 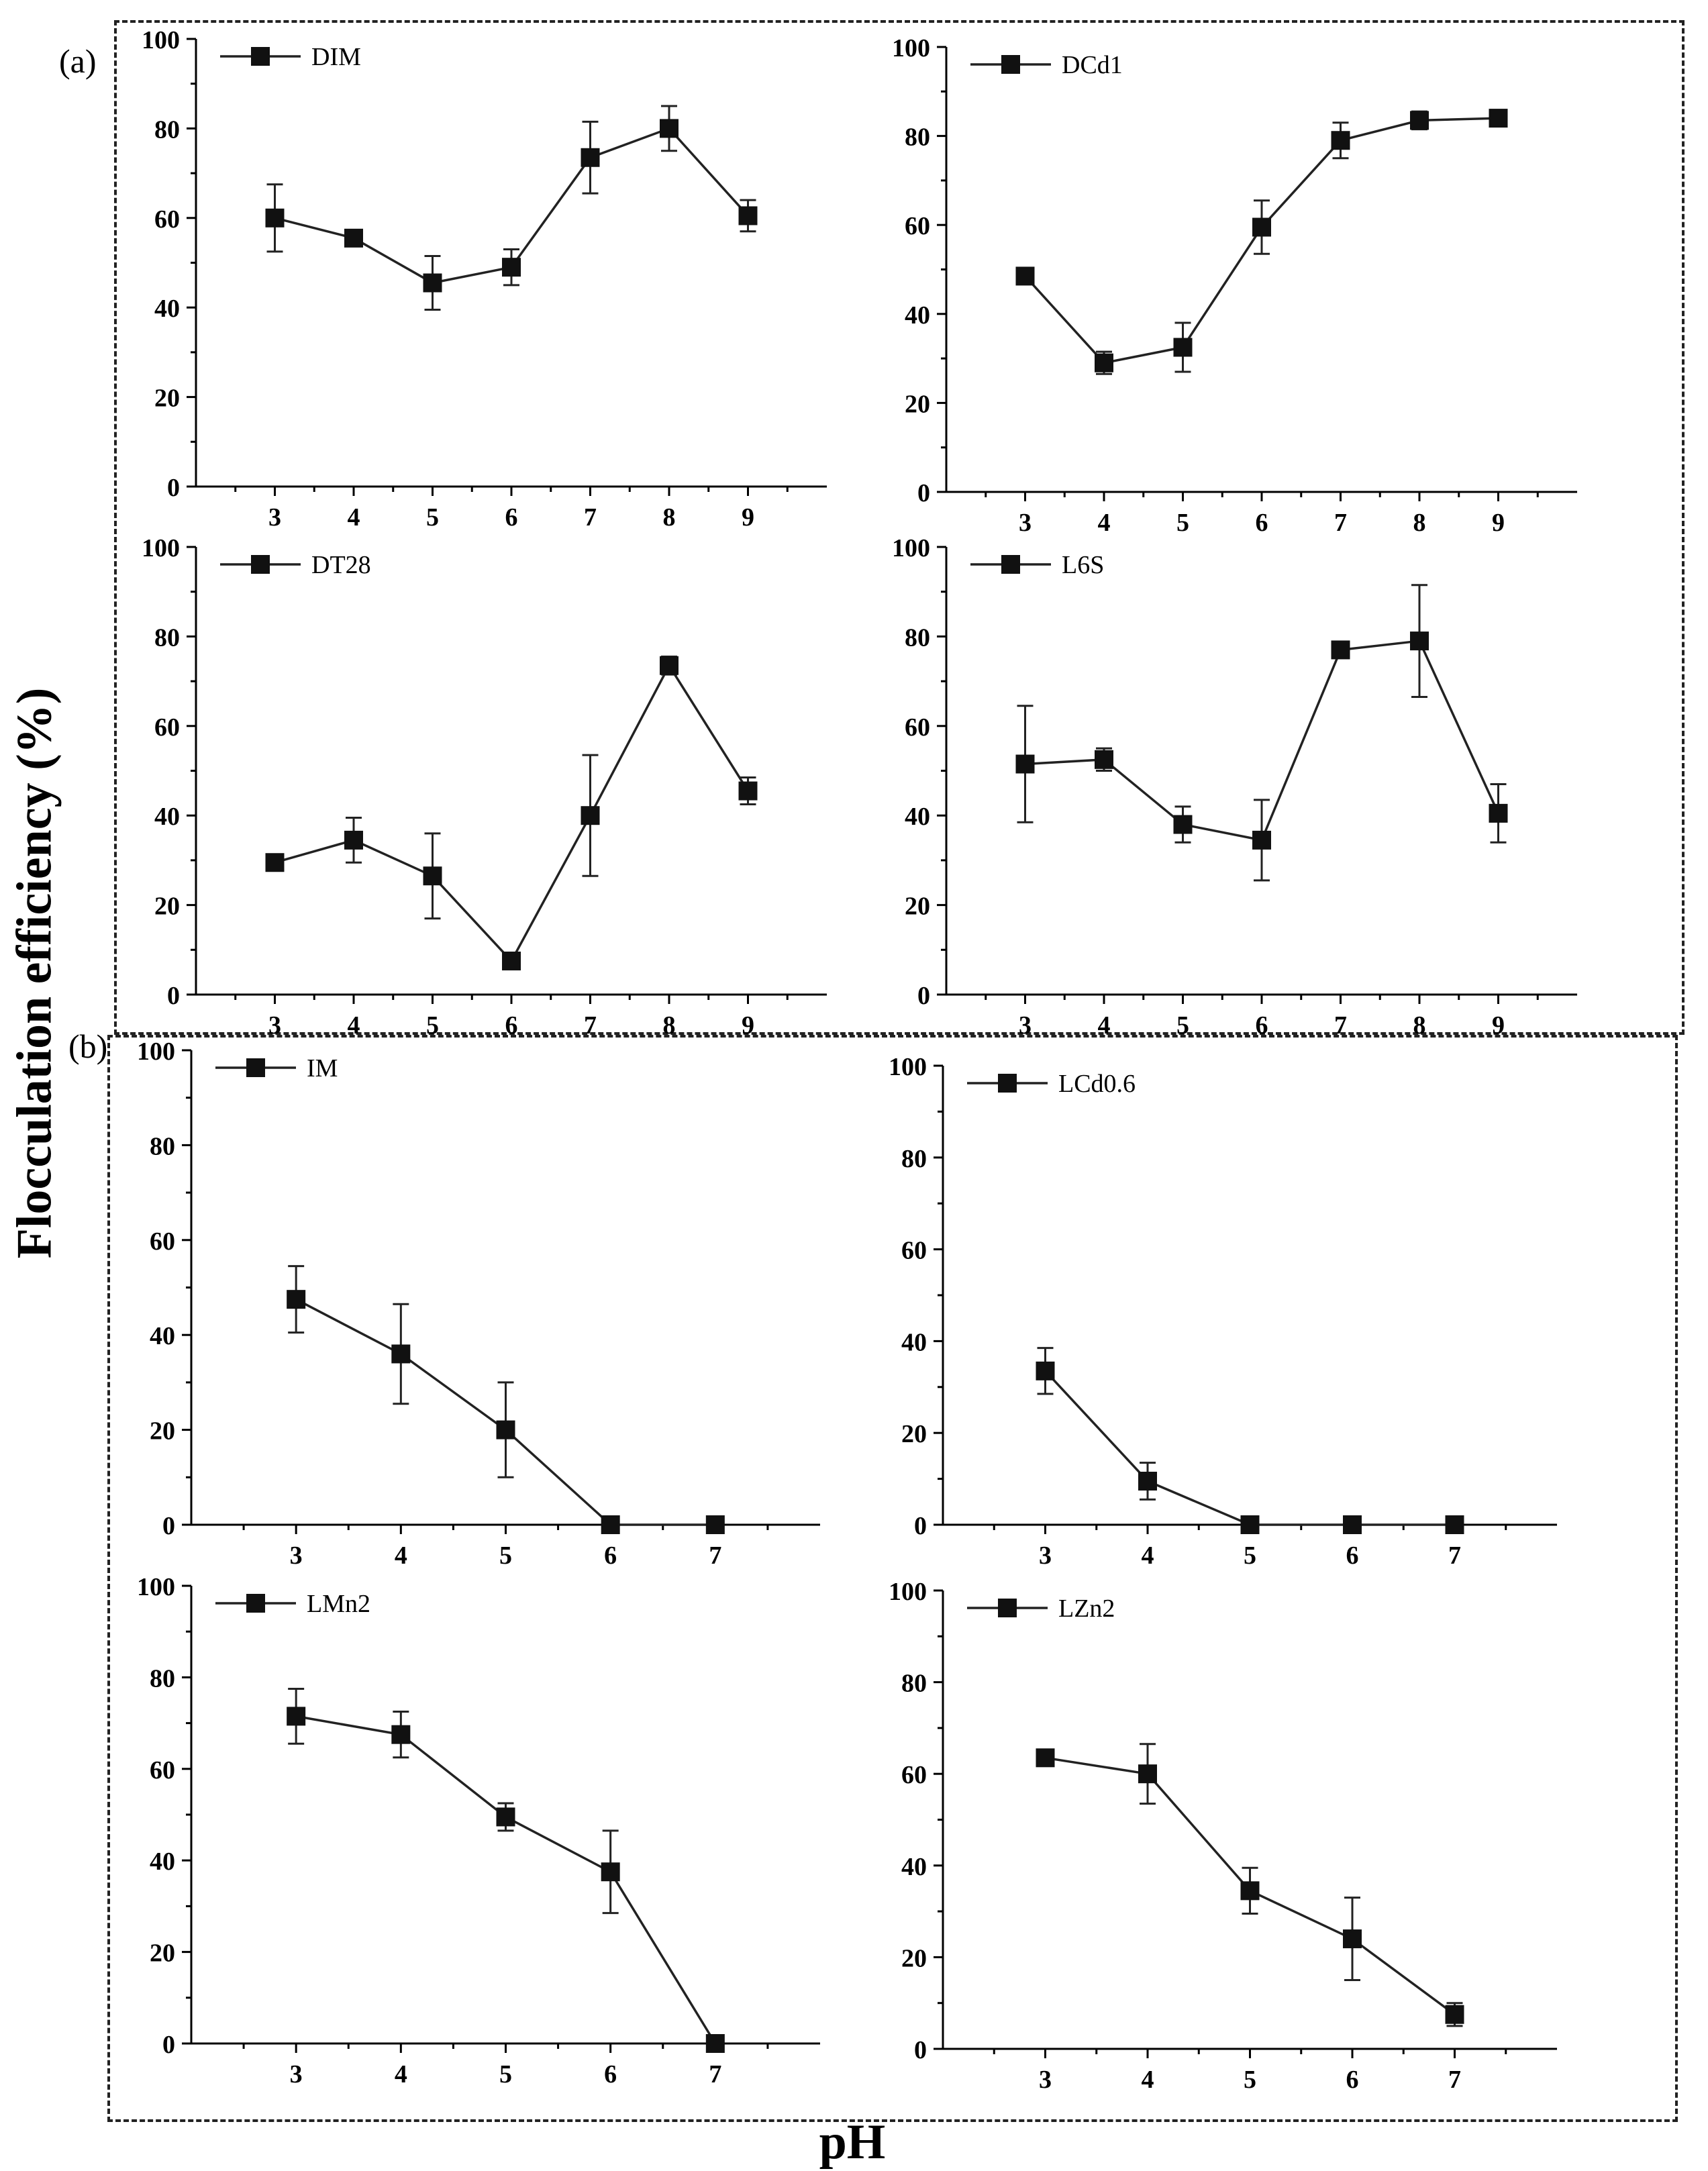 I want to click on series-line, so click(x=511, y=813).